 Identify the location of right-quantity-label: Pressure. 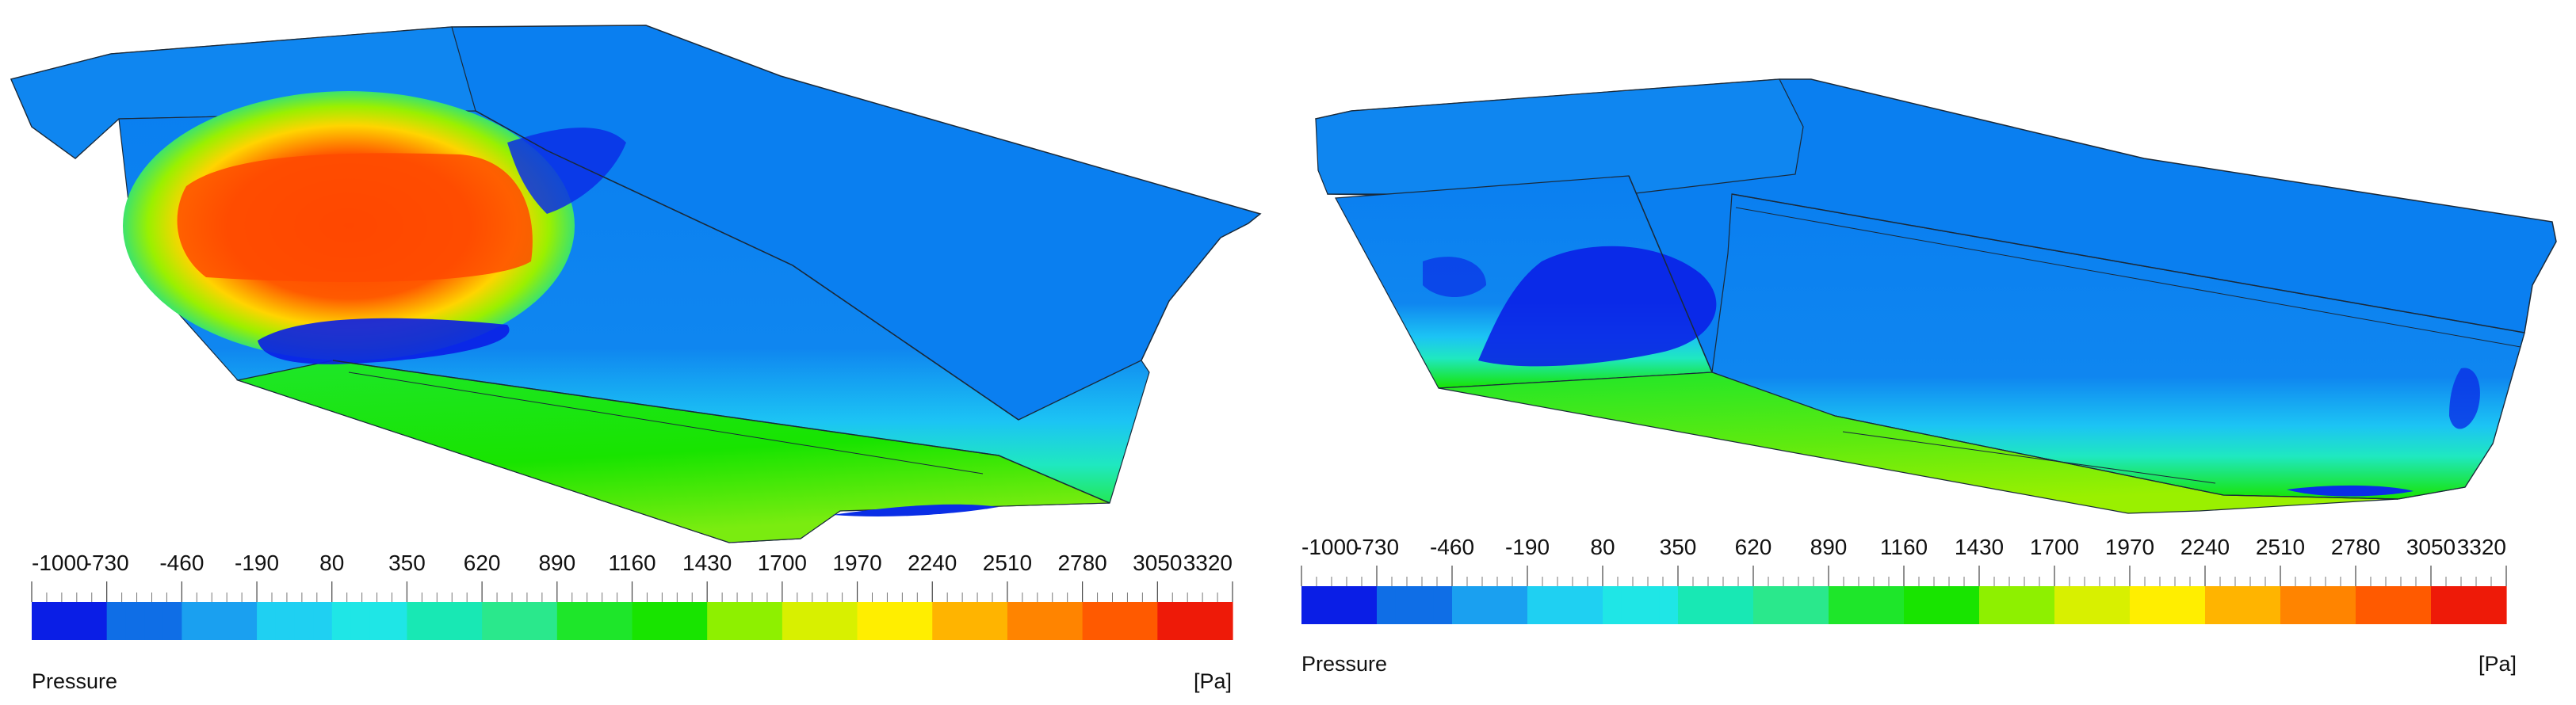
(1344, 664).